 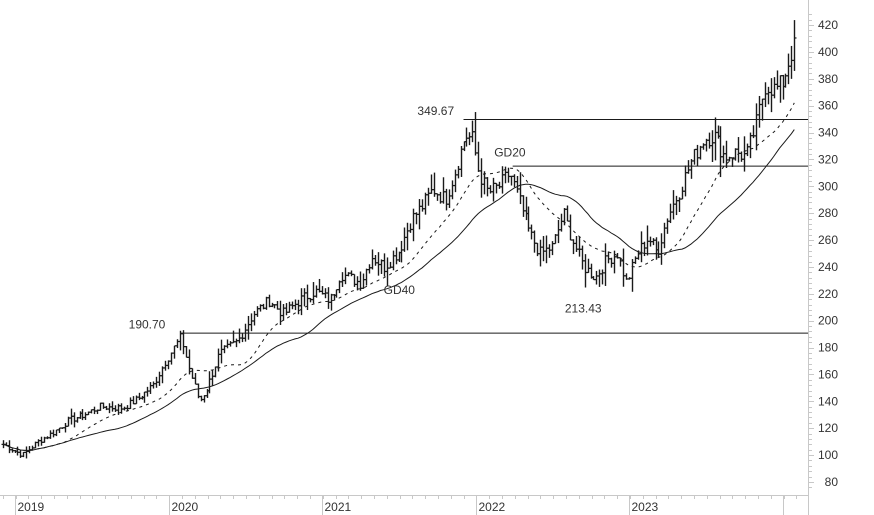 What do you see at coordinates (31, 507) in the screenshot?
I see `x-tick-label-2019: 2019` at bounding box center [31, 507].